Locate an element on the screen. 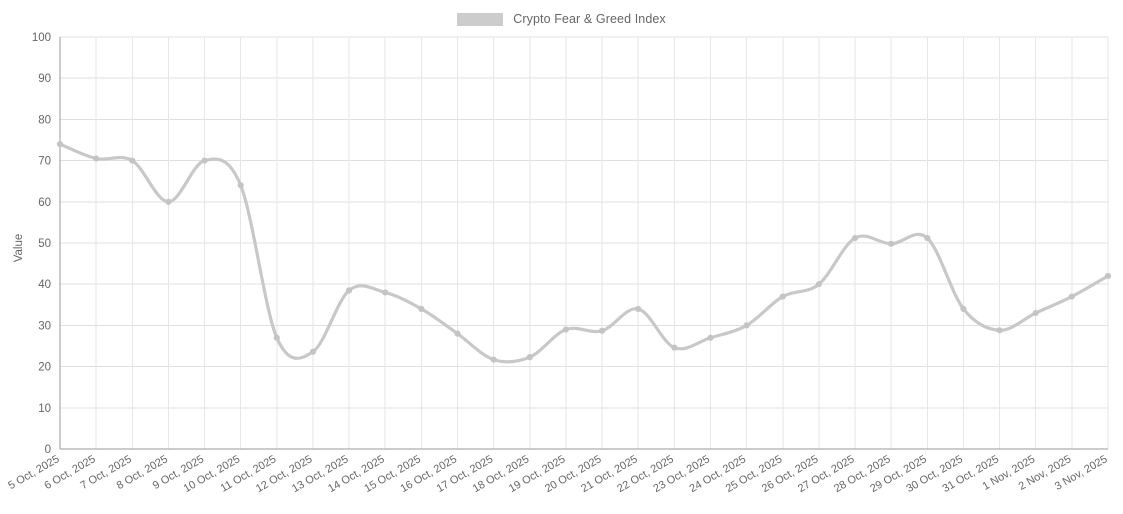  y-tick-label: 90 is located at coordinates (44, 79).